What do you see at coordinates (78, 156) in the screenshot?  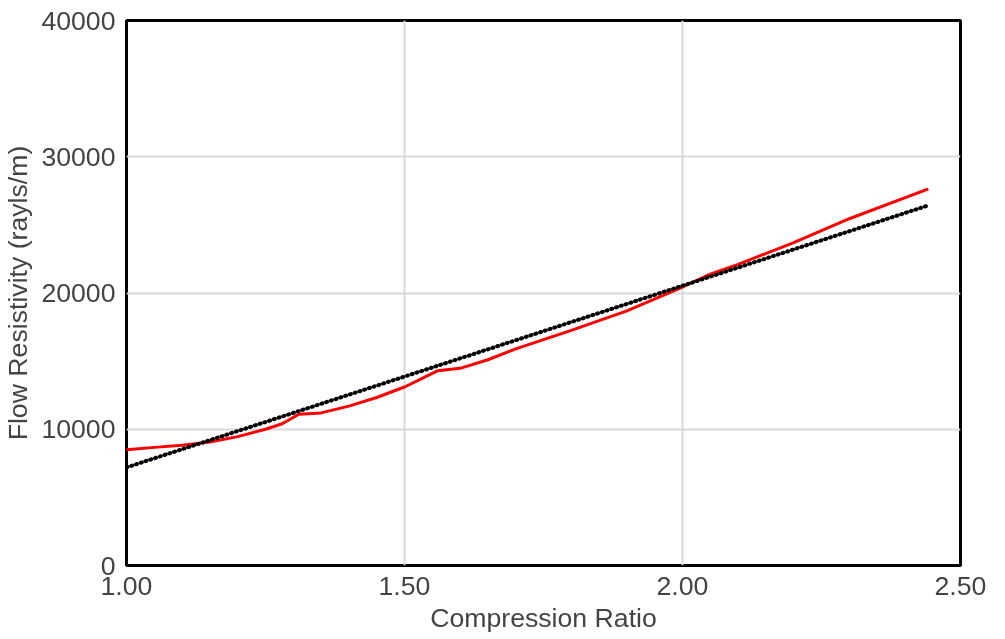 I see `y-tick-label: 30000` at bounding box center [78, 156].